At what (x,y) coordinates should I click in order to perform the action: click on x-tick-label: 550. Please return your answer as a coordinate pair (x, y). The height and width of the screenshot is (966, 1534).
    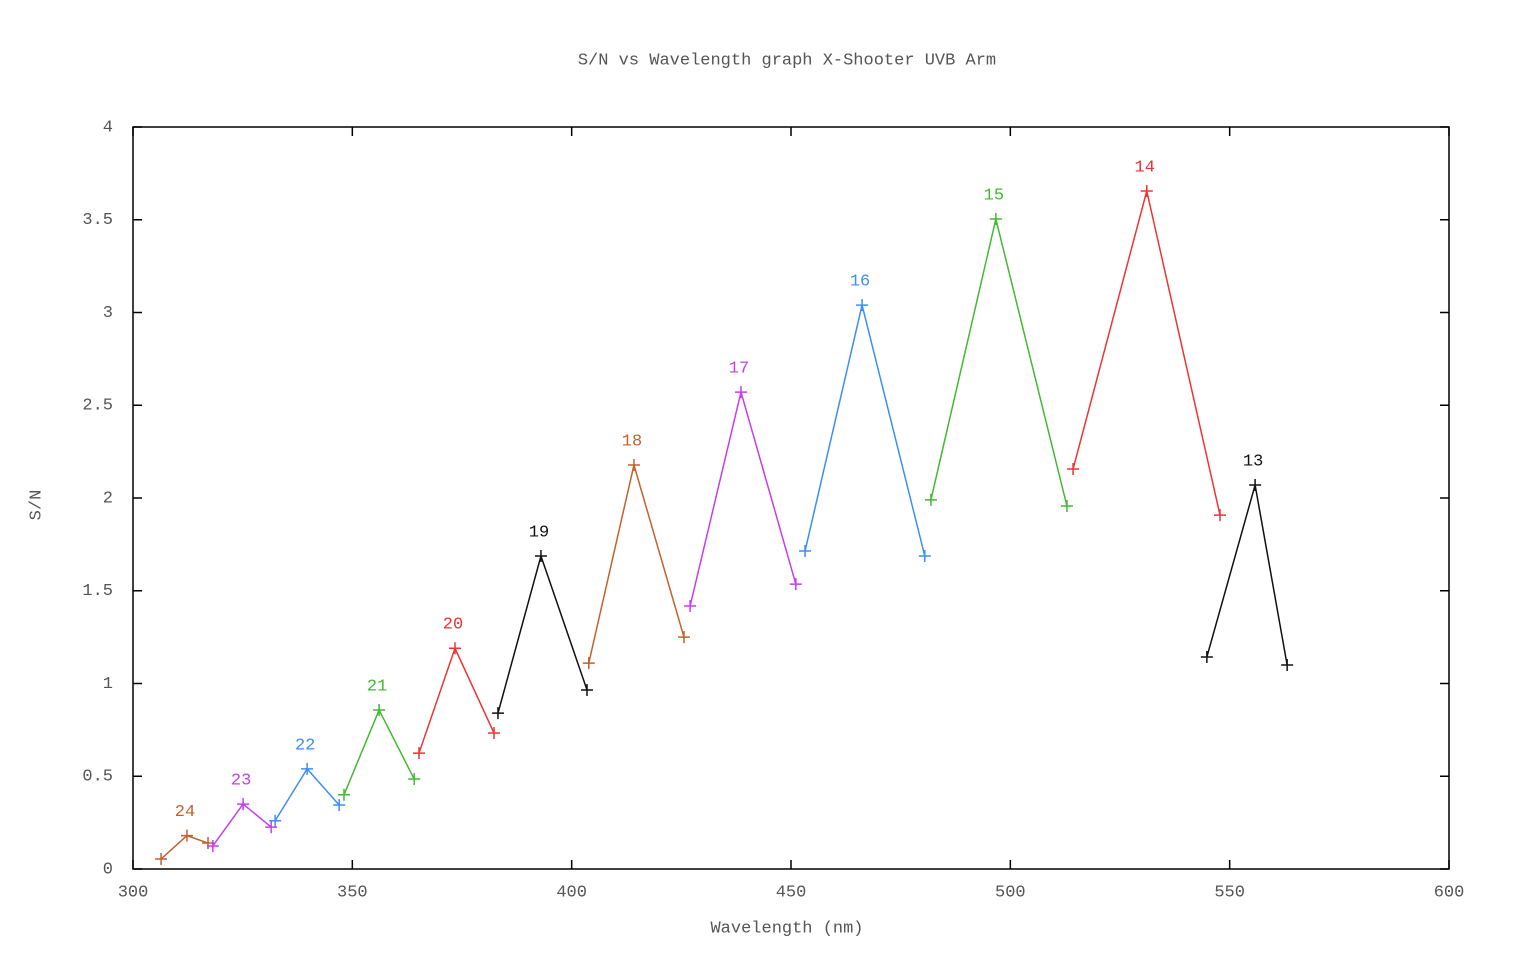
    Looking at the image, I should click on (1229, 892).